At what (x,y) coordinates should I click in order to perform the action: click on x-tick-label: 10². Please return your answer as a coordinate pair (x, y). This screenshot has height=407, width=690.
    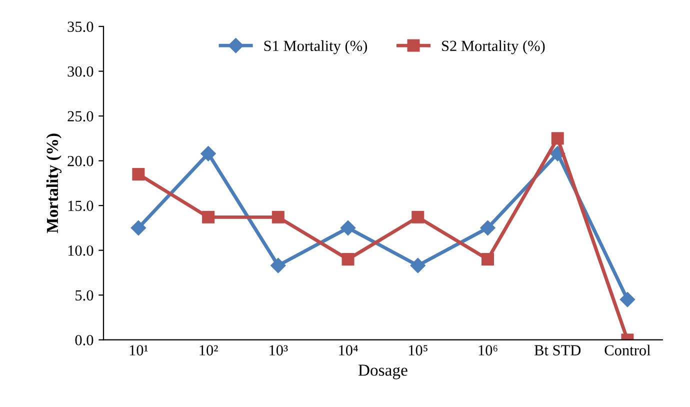
    Looking at the image, I should click on (209, 350).